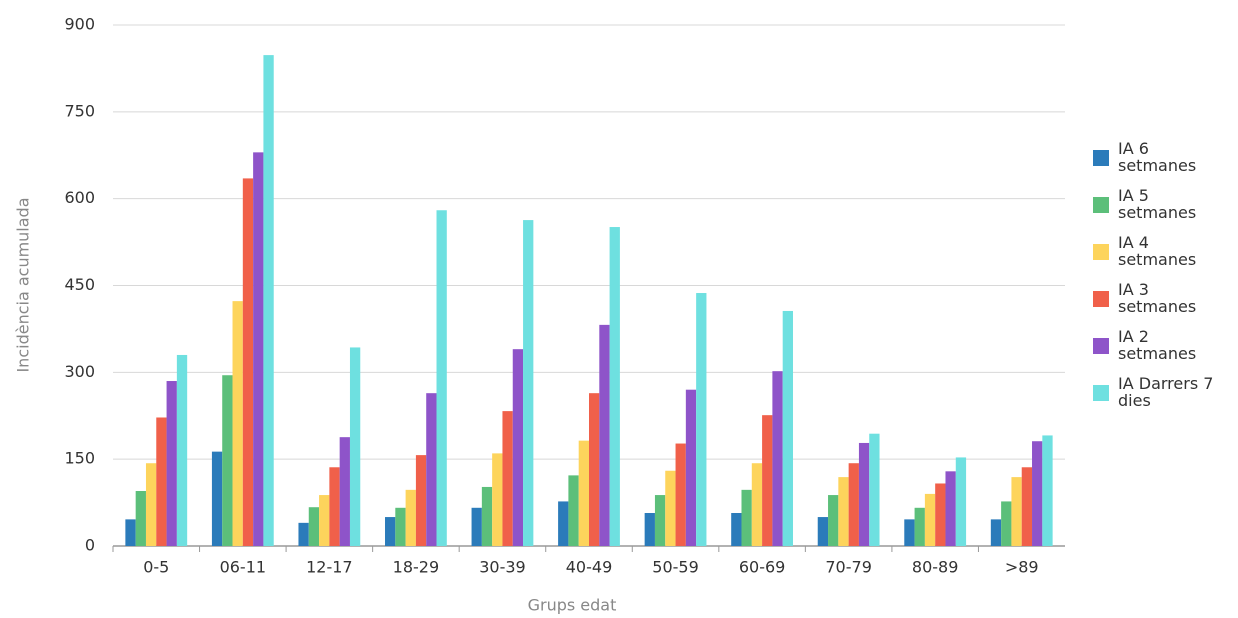  Describe the element at coordinates (1022, 567) in the screenshot. I see `x-tick-label: >89` at that location.